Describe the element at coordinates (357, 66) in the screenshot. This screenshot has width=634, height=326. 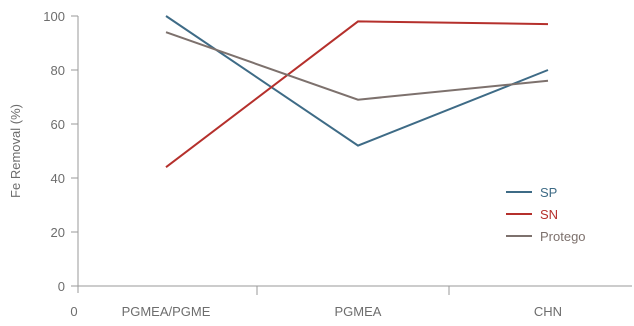
I see `series-line-protego` at that location.